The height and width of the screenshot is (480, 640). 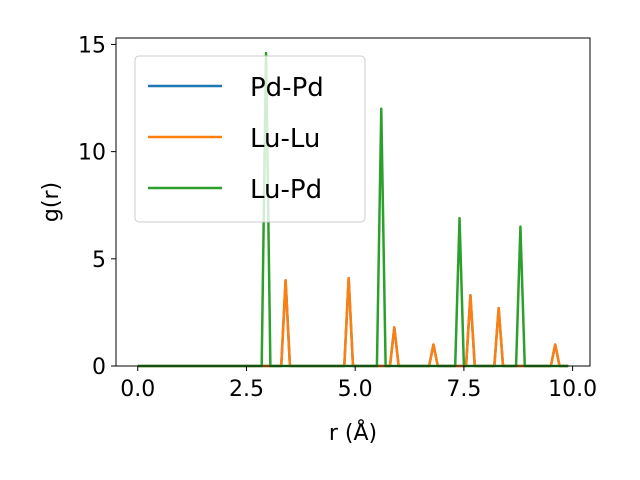 What do you see at coordinates (355, 389) in the screenshot?
I see `x-tick-label: 5.0` at bounding box center [355, 389].